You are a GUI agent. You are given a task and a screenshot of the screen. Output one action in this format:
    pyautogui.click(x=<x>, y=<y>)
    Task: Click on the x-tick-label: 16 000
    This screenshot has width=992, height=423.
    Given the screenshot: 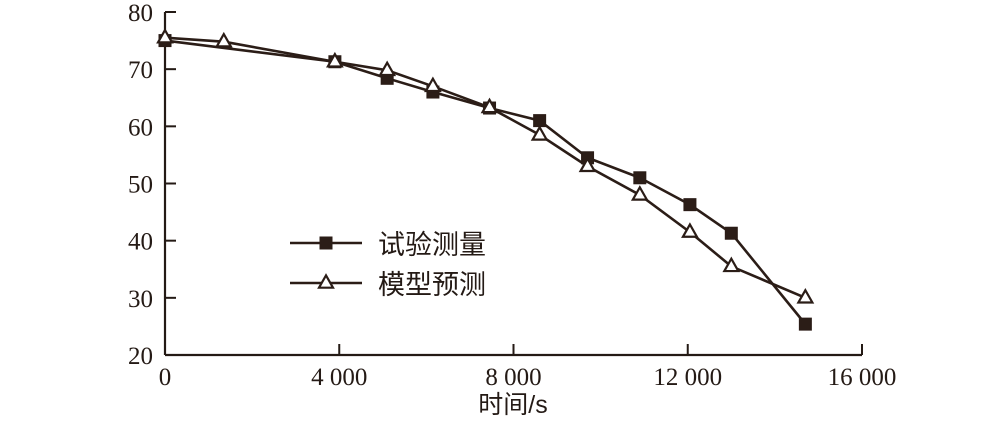 What is the action you would take?
    pyautogui.click(x=862, y=377)
    